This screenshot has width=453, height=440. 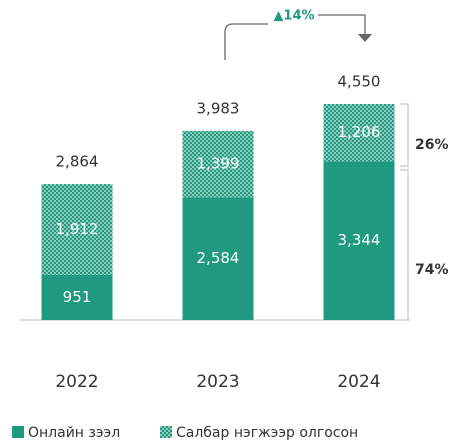 I want to click on x-tick-label: 2022, so click(x=76, y=382).